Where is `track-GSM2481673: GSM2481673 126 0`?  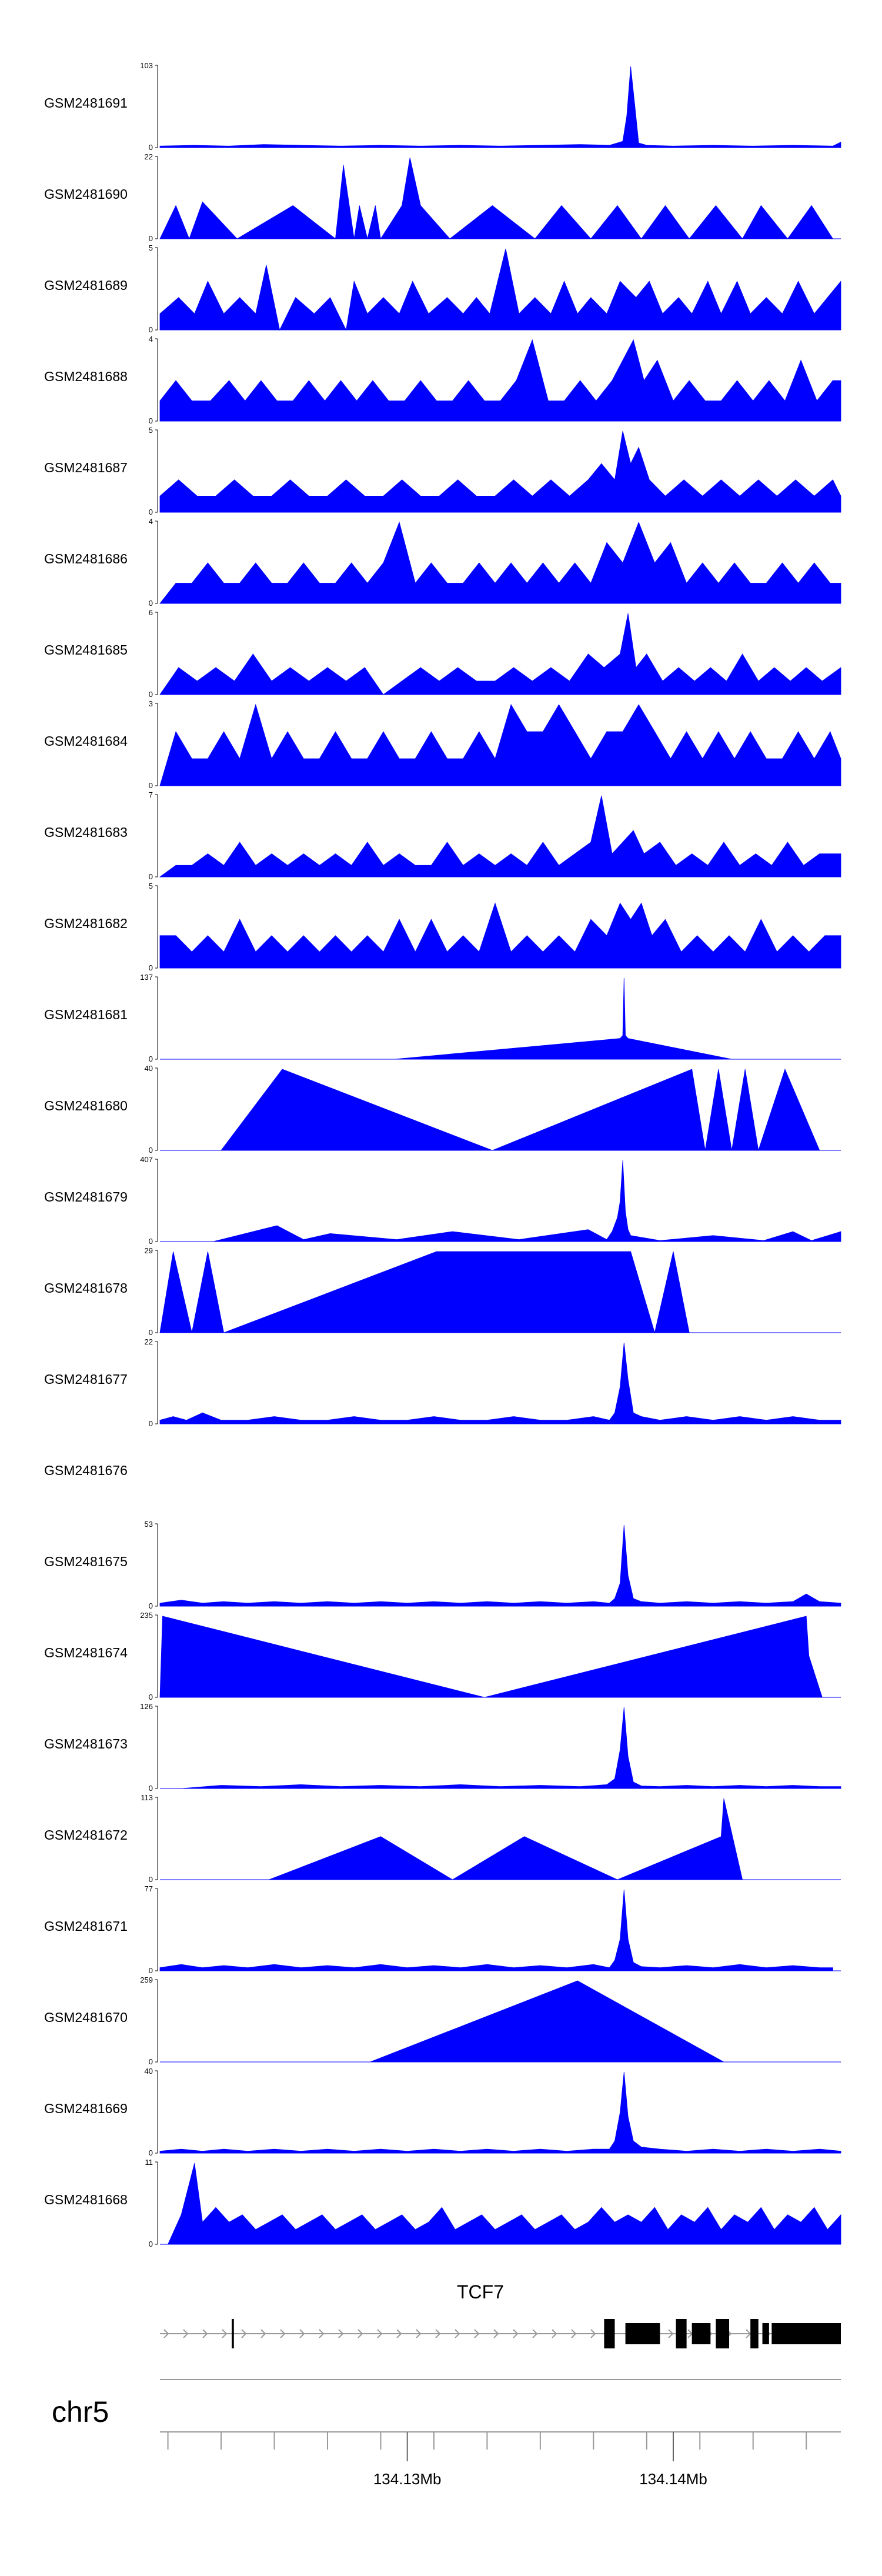
track-GSM2481673: GSM2481673 126 0 is located at coordinates (442, 1747).